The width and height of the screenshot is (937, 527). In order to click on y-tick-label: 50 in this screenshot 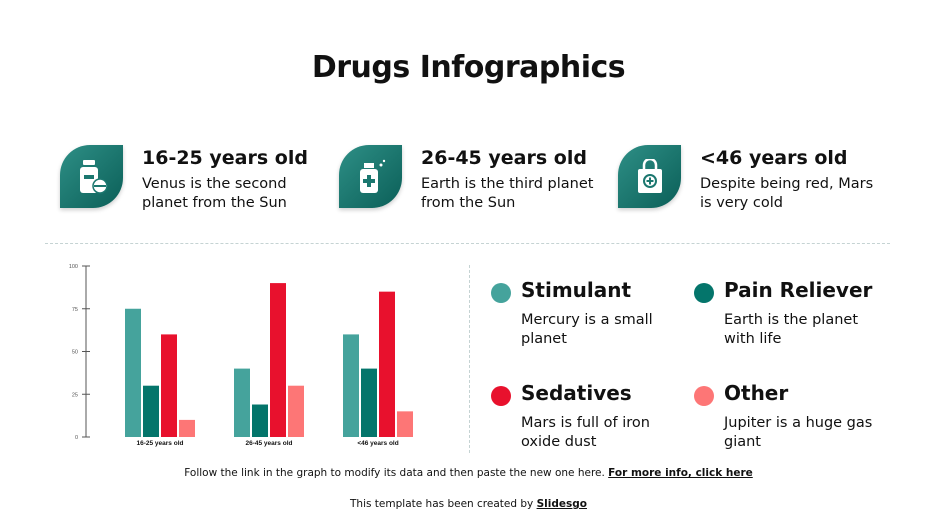, I will do `click(75, 353)`.